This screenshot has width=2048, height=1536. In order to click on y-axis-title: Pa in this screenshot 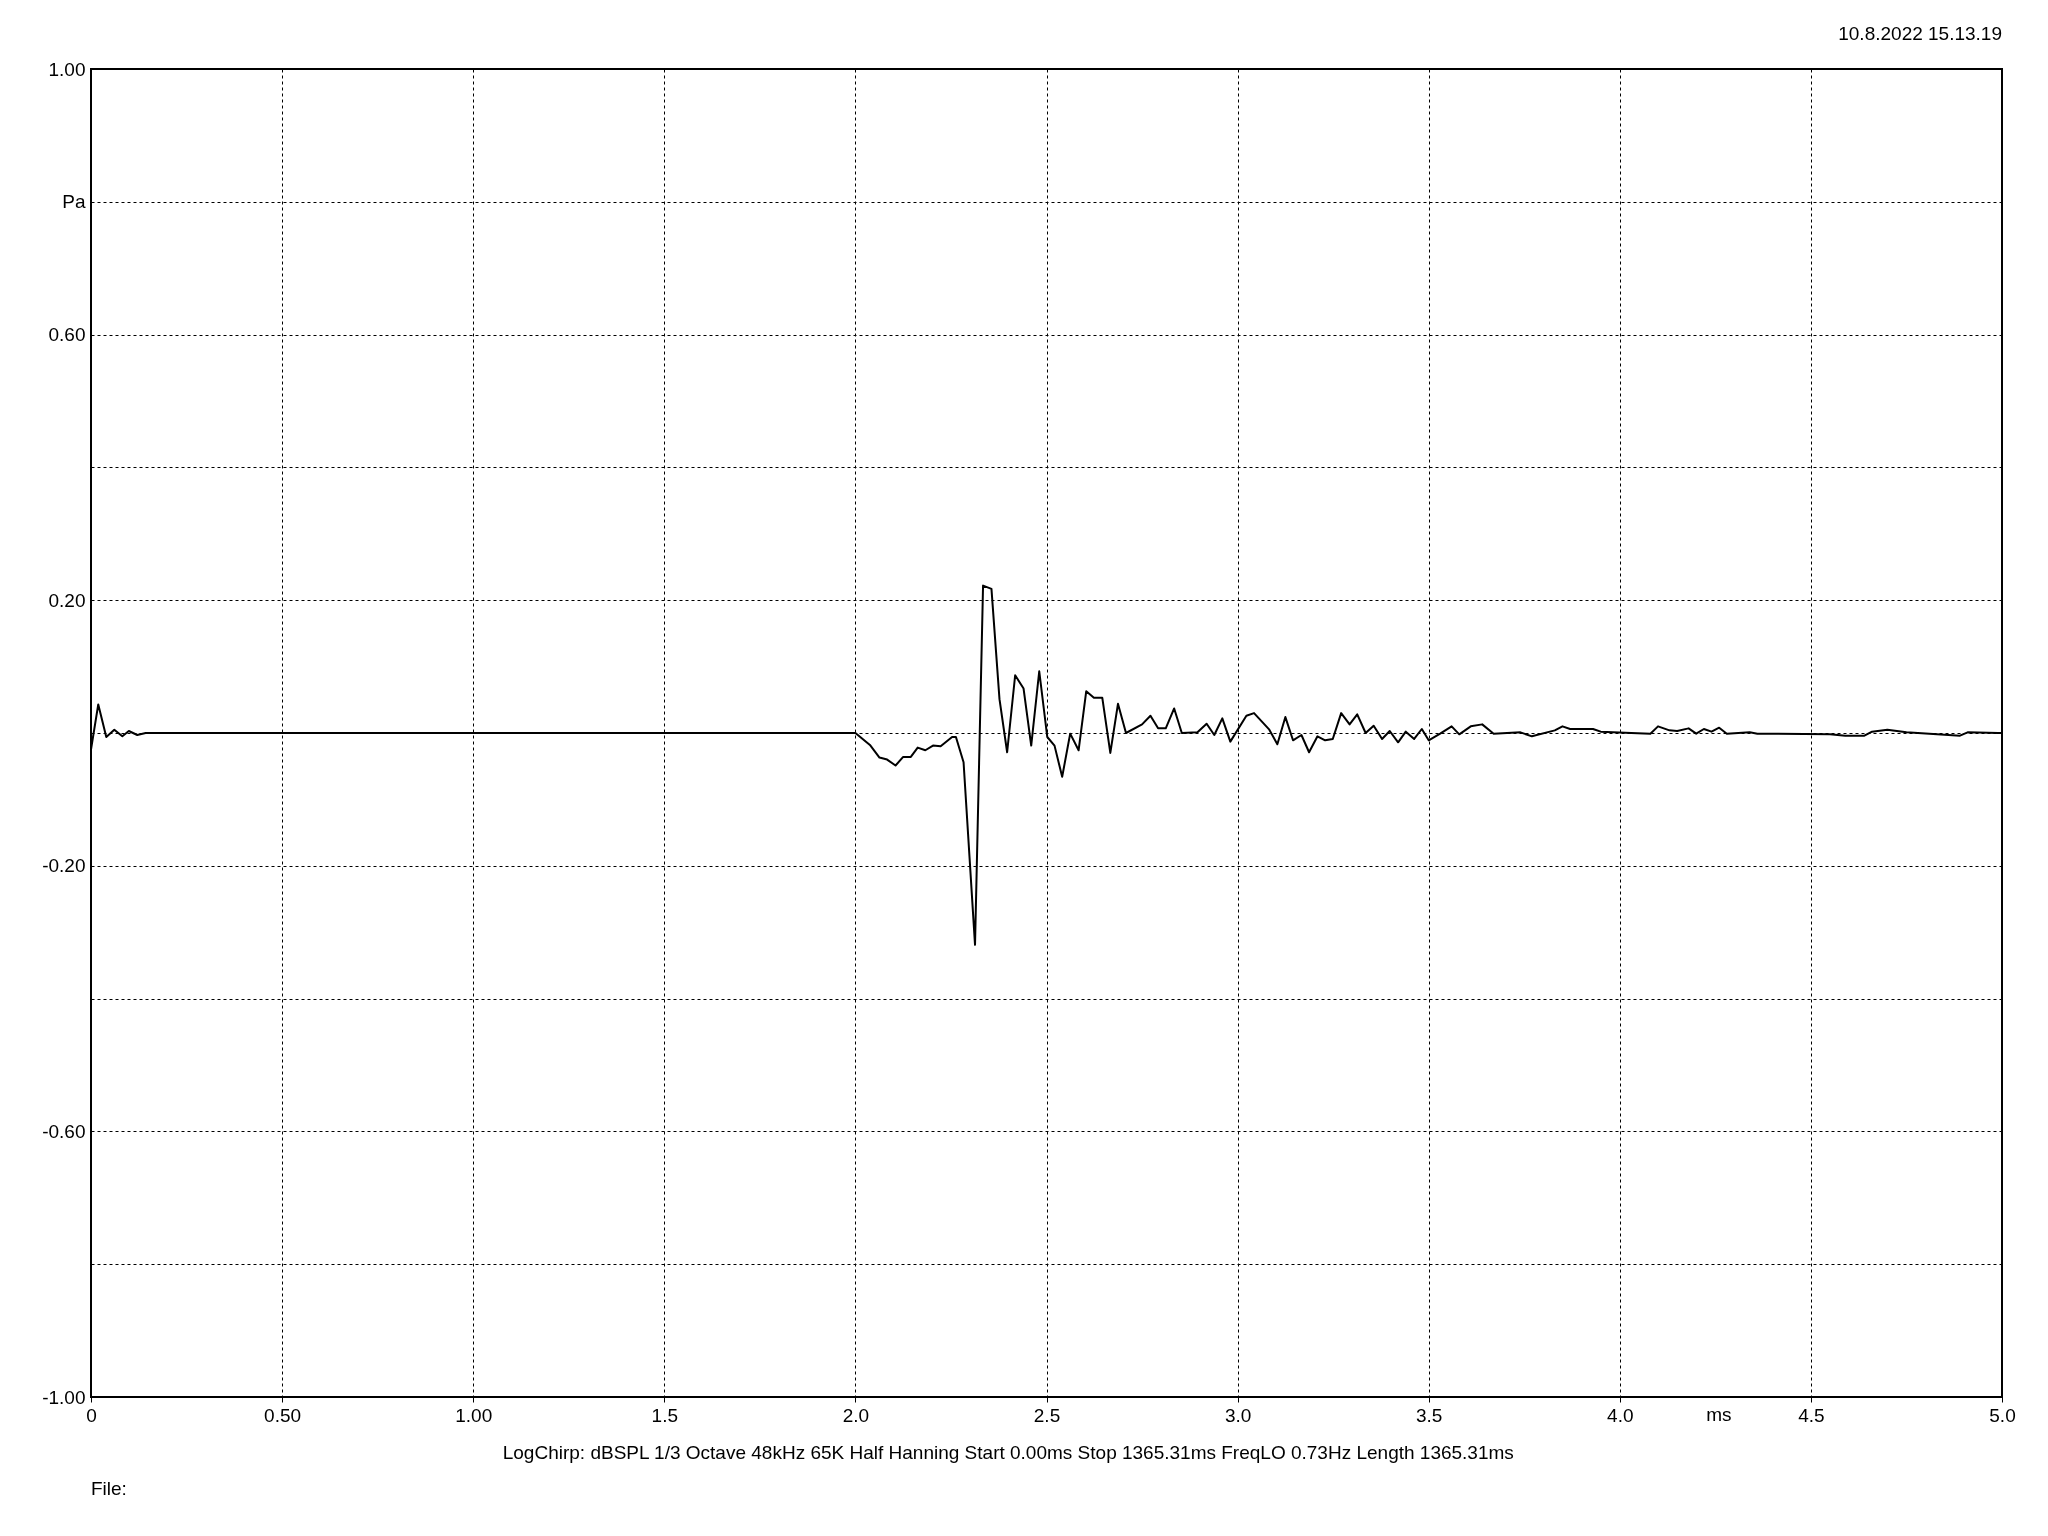, I will do `click(74, 202)`.